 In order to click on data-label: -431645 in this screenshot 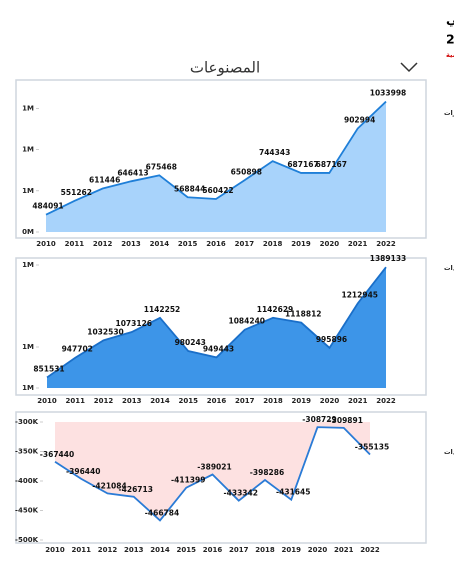, I will do `click(293, 492)`.